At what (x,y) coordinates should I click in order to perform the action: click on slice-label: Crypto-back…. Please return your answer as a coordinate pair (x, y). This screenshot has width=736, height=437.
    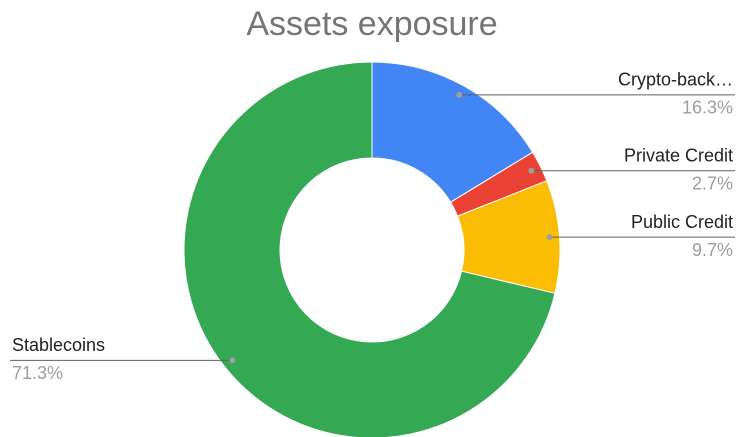
    Looking at the image, I should click on (675, 80).